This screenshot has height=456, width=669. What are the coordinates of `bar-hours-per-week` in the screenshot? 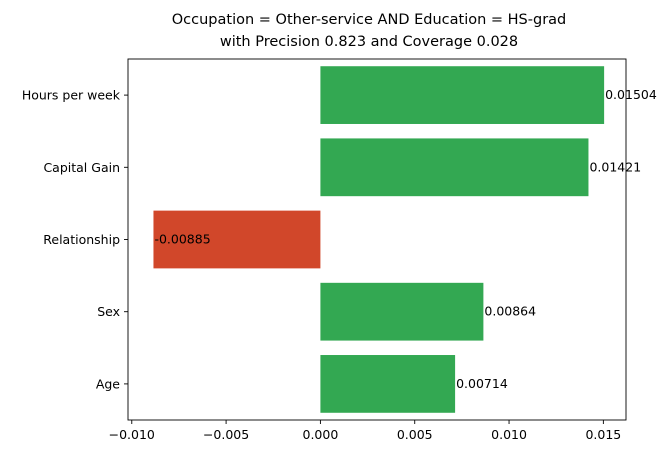 It's located at (462, 95).